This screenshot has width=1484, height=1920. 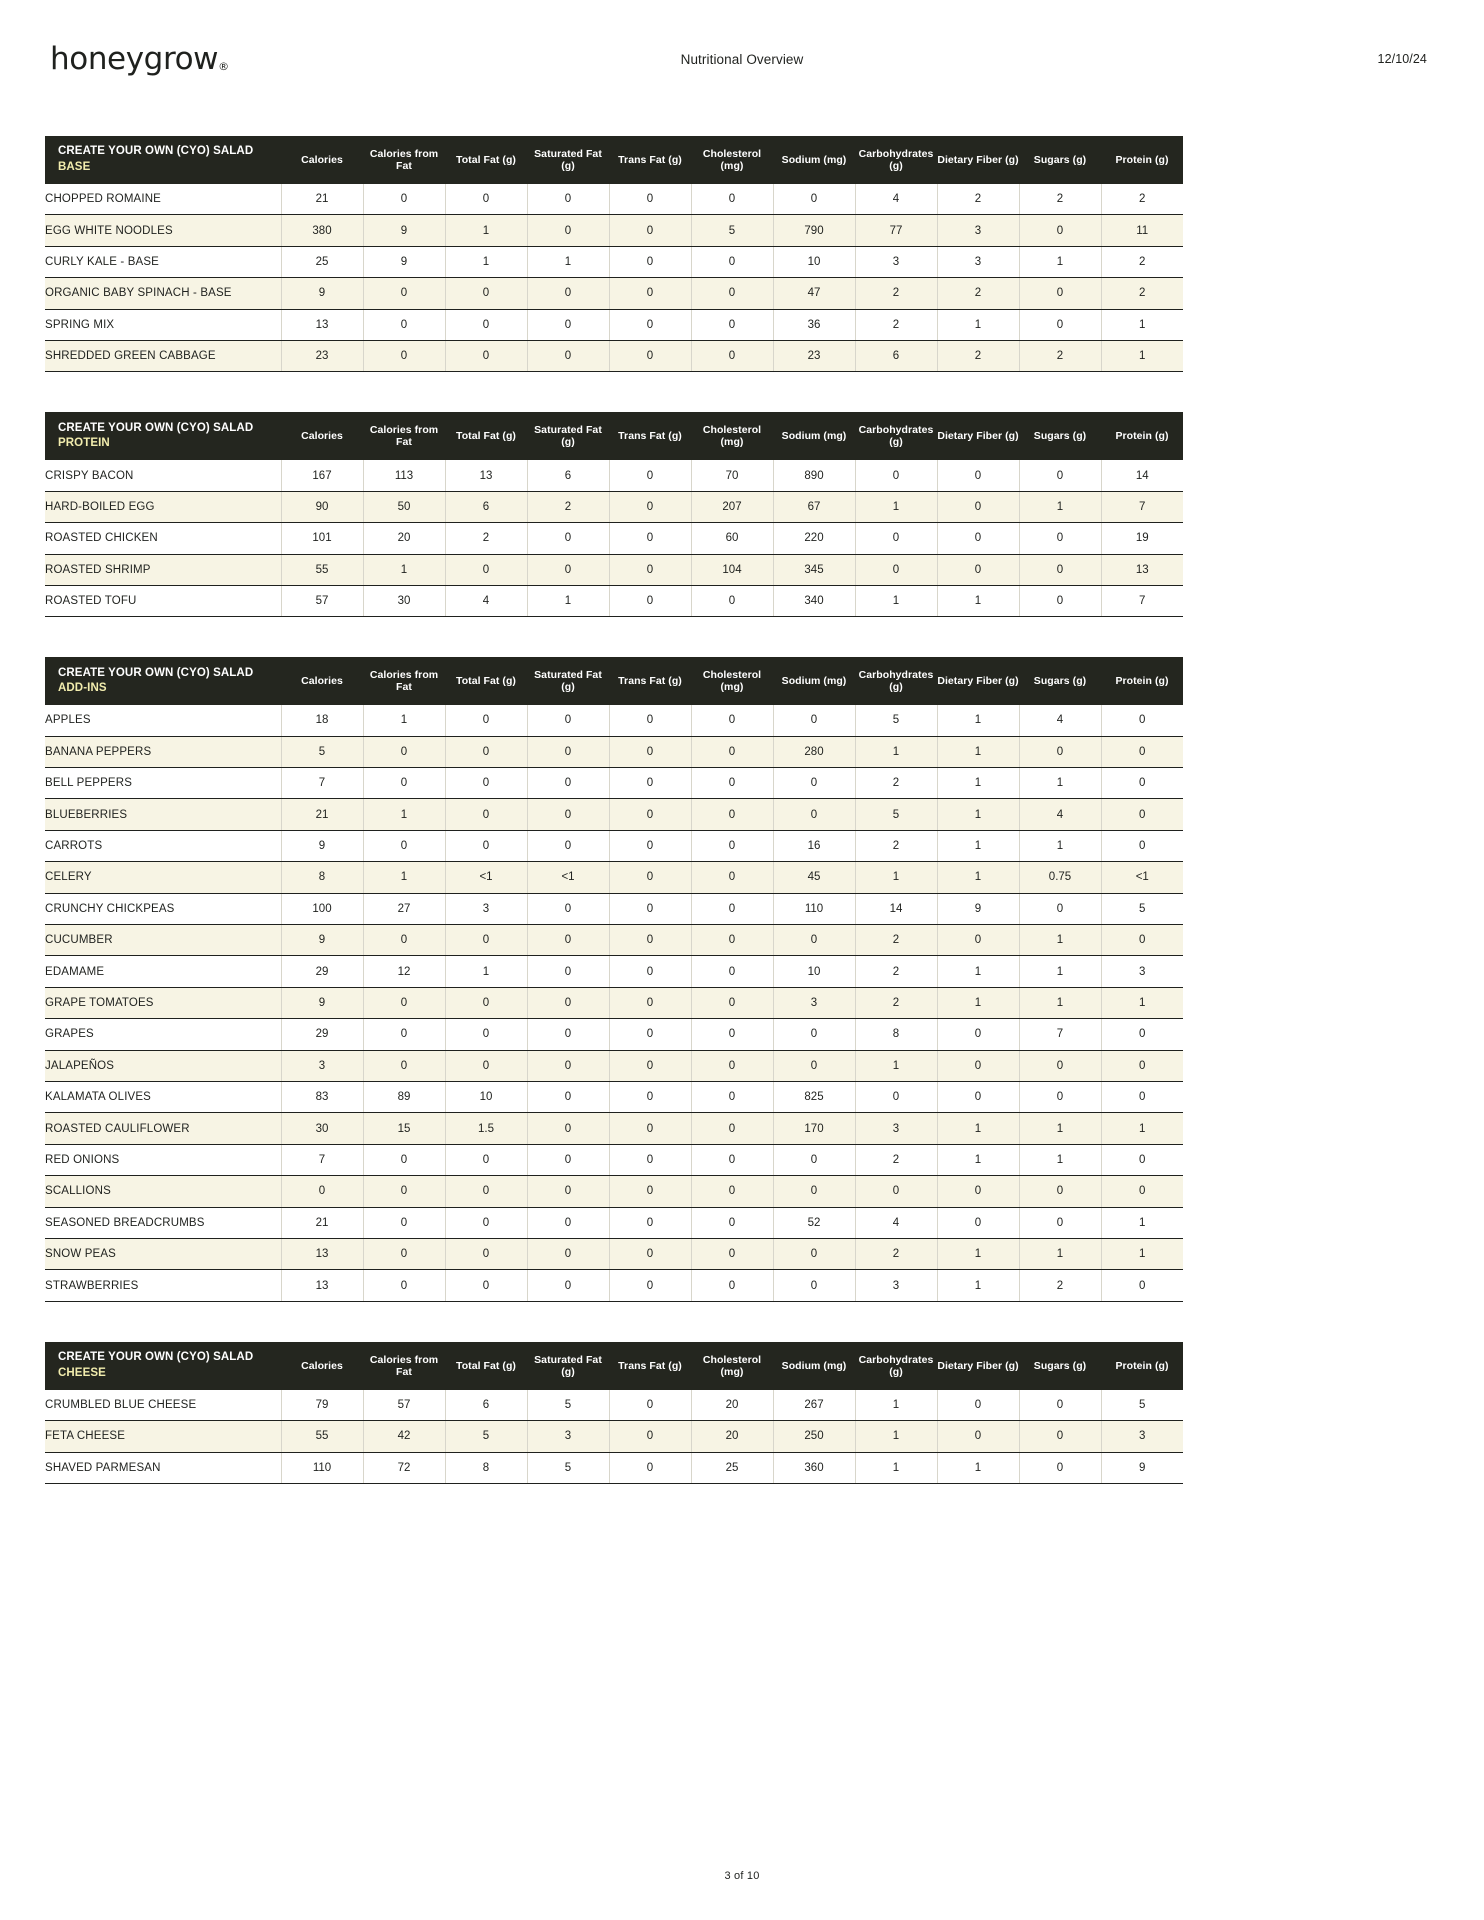 What do you see at coordinates (404, 971) in the screenshot?
I see `nutrient-value: 12` at bounding box center [404, 971].